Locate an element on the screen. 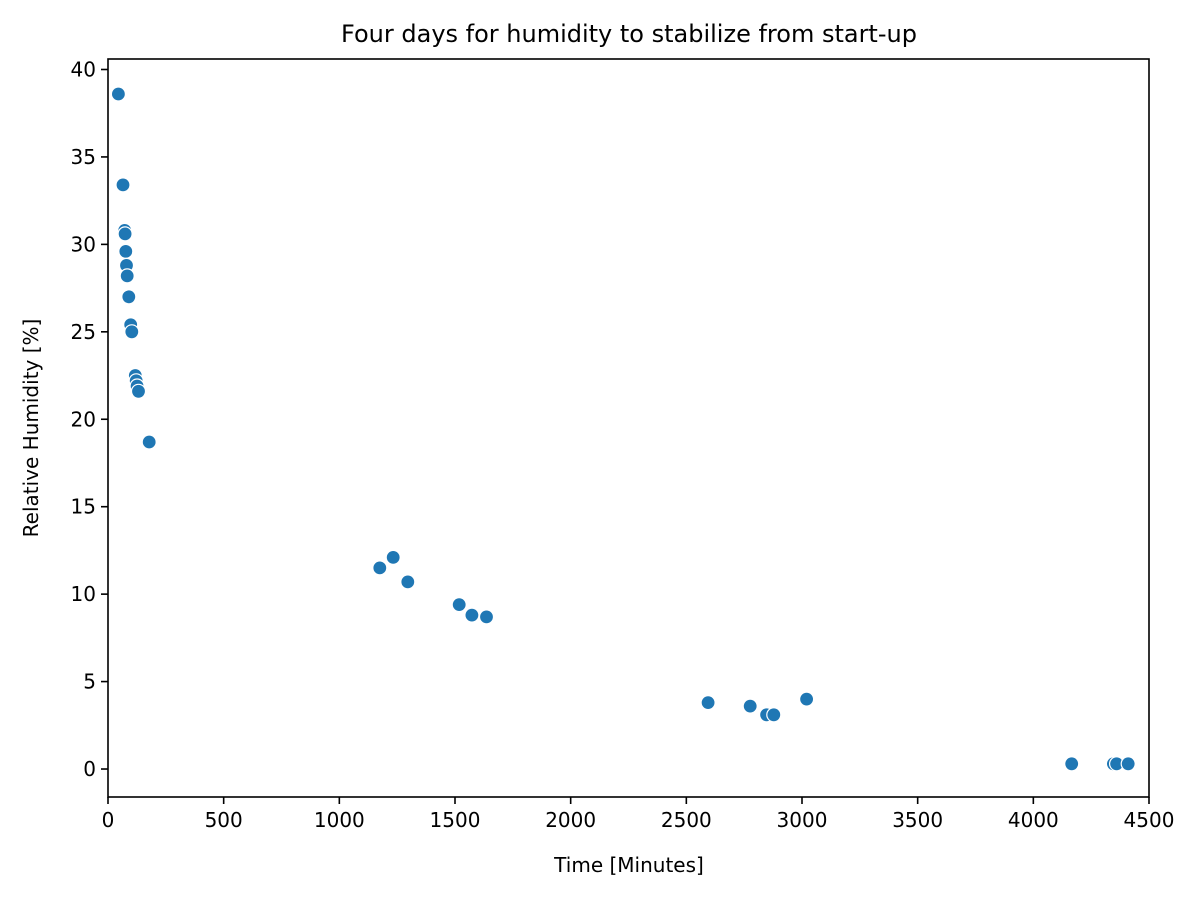 The height and width of the screenshot is (898, 1203). x-tick-label: 4500 is located at coordinates (1149, 820).